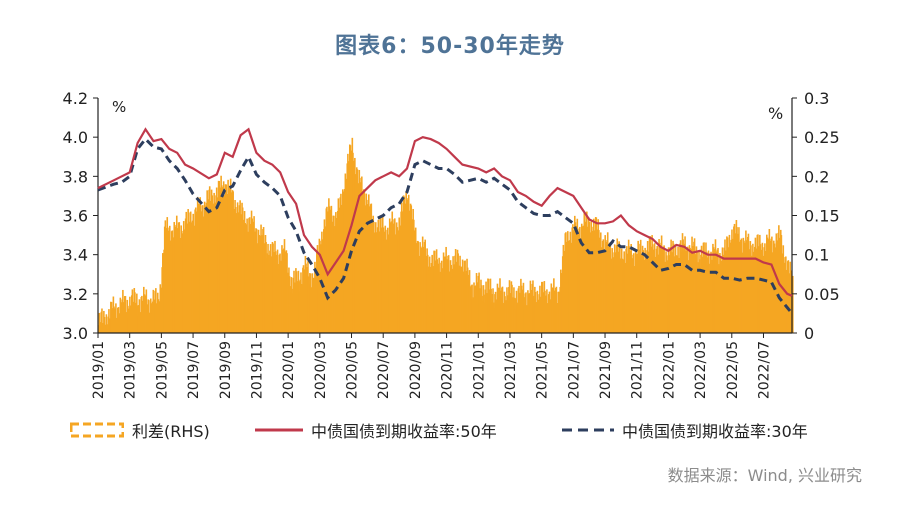 The width and height of the screenshot is (900, 519). I want to click on left-tick-label: 3.6, so click(75, 216).